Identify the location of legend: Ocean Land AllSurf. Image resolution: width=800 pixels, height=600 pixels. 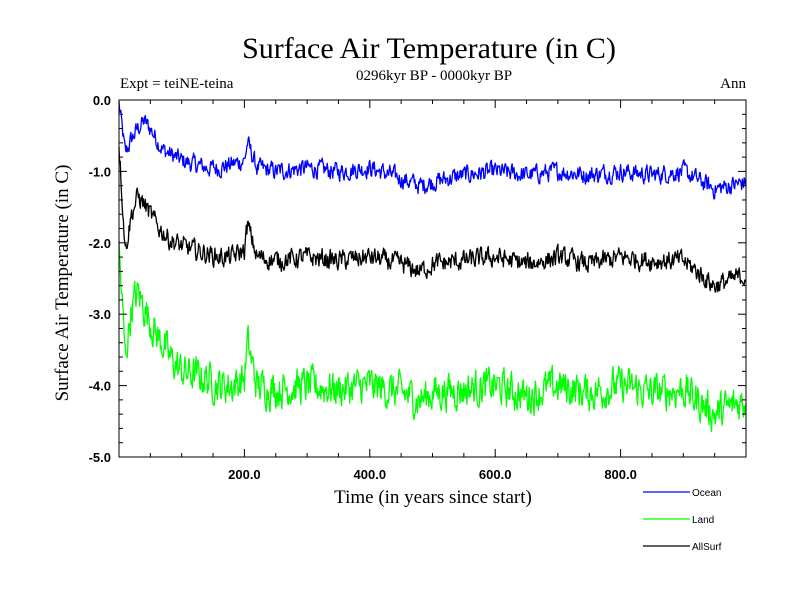
(682, 520).